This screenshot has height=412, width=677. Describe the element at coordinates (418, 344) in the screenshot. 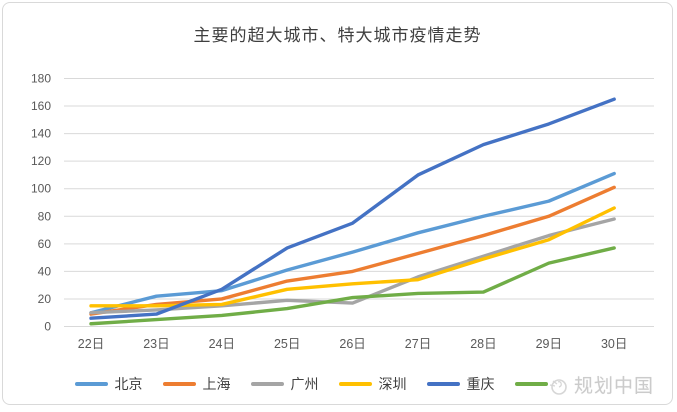

I see `x-axis-tick-6: 27日` at that location.